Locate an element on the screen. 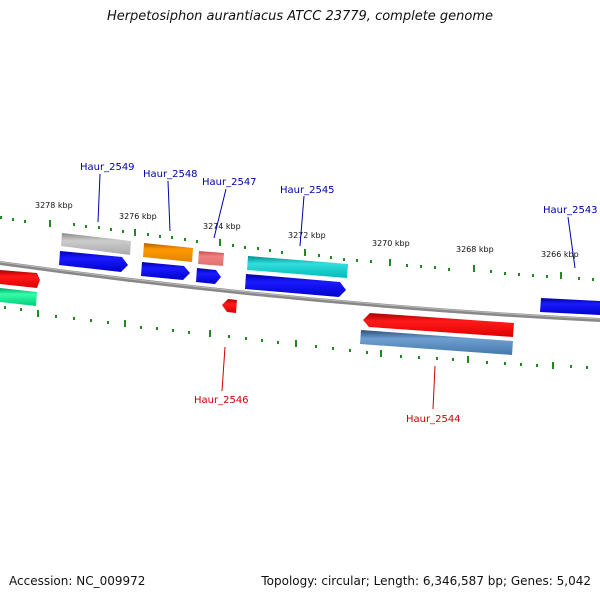  gene-label-reverse: Haur_2544 is located at coordinates (433, 419).